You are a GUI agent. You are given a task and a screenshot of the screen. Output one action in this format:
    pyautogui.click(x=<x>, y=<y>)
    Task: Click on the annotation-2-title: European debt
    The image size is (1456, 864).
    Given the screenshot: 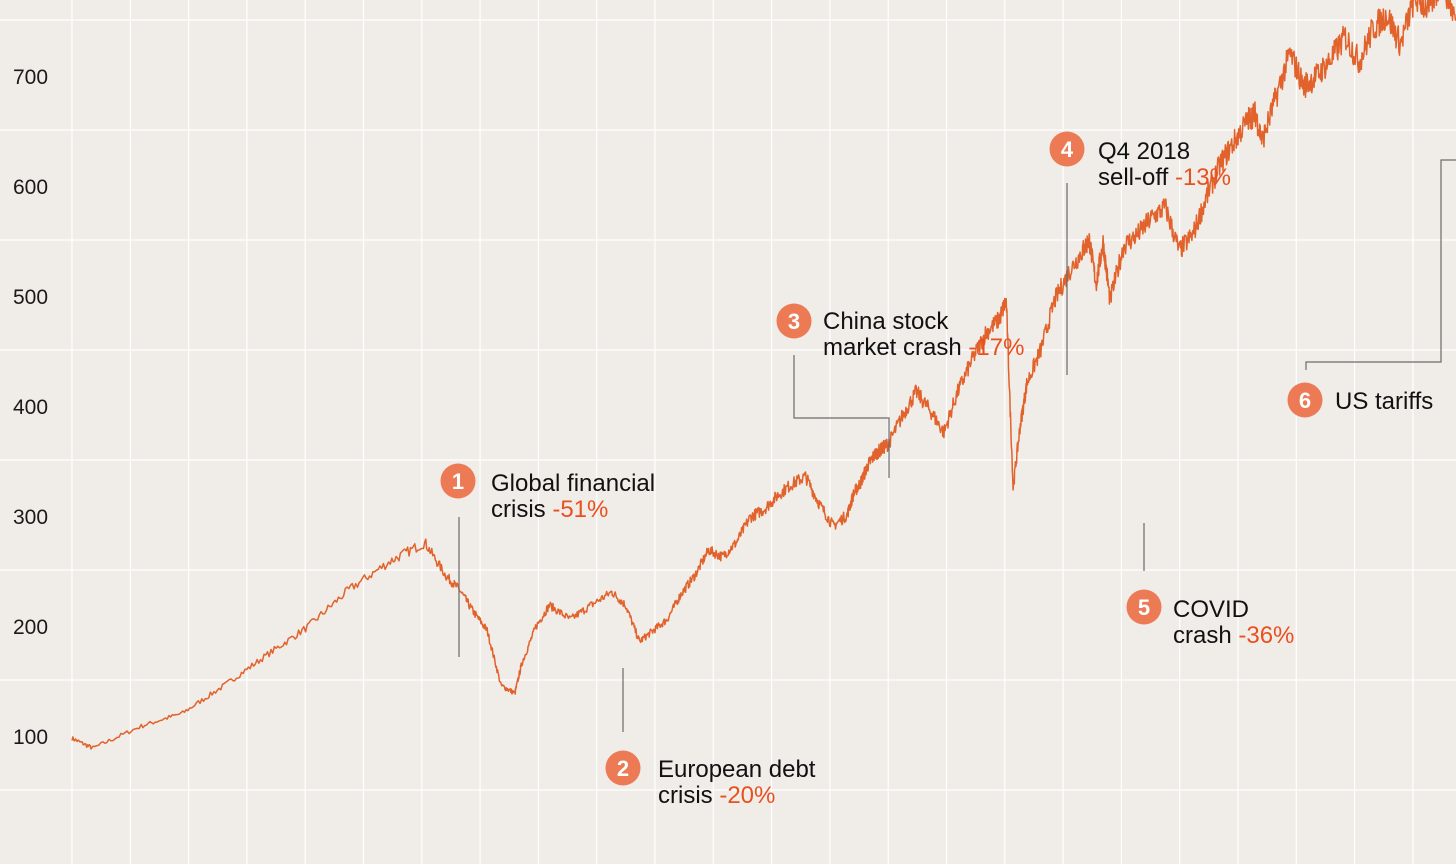 What is the action you would take?
    pyautogui.click(x=737, y=769)
    